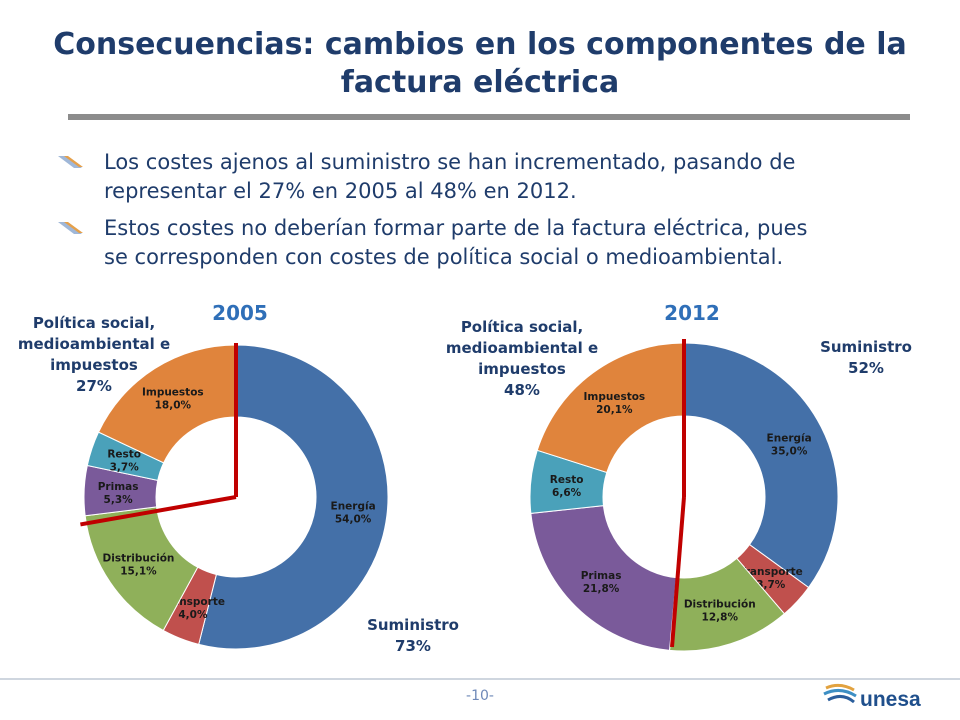 The image size is (960, 720). What do you see at coordinates (601, 589) in the screenshot?
I see `slice-value-primas: 21,8%` at bounding box center [601, 589].